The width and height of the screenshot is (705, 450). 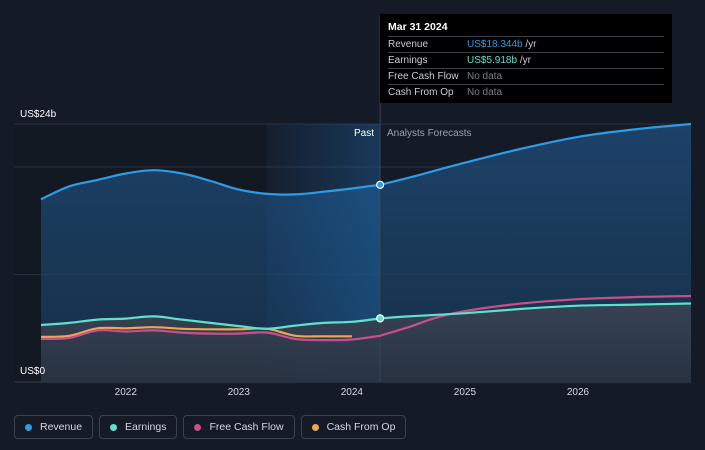 I want to click on legend-label: Revenue, so click(x=61, y=427).